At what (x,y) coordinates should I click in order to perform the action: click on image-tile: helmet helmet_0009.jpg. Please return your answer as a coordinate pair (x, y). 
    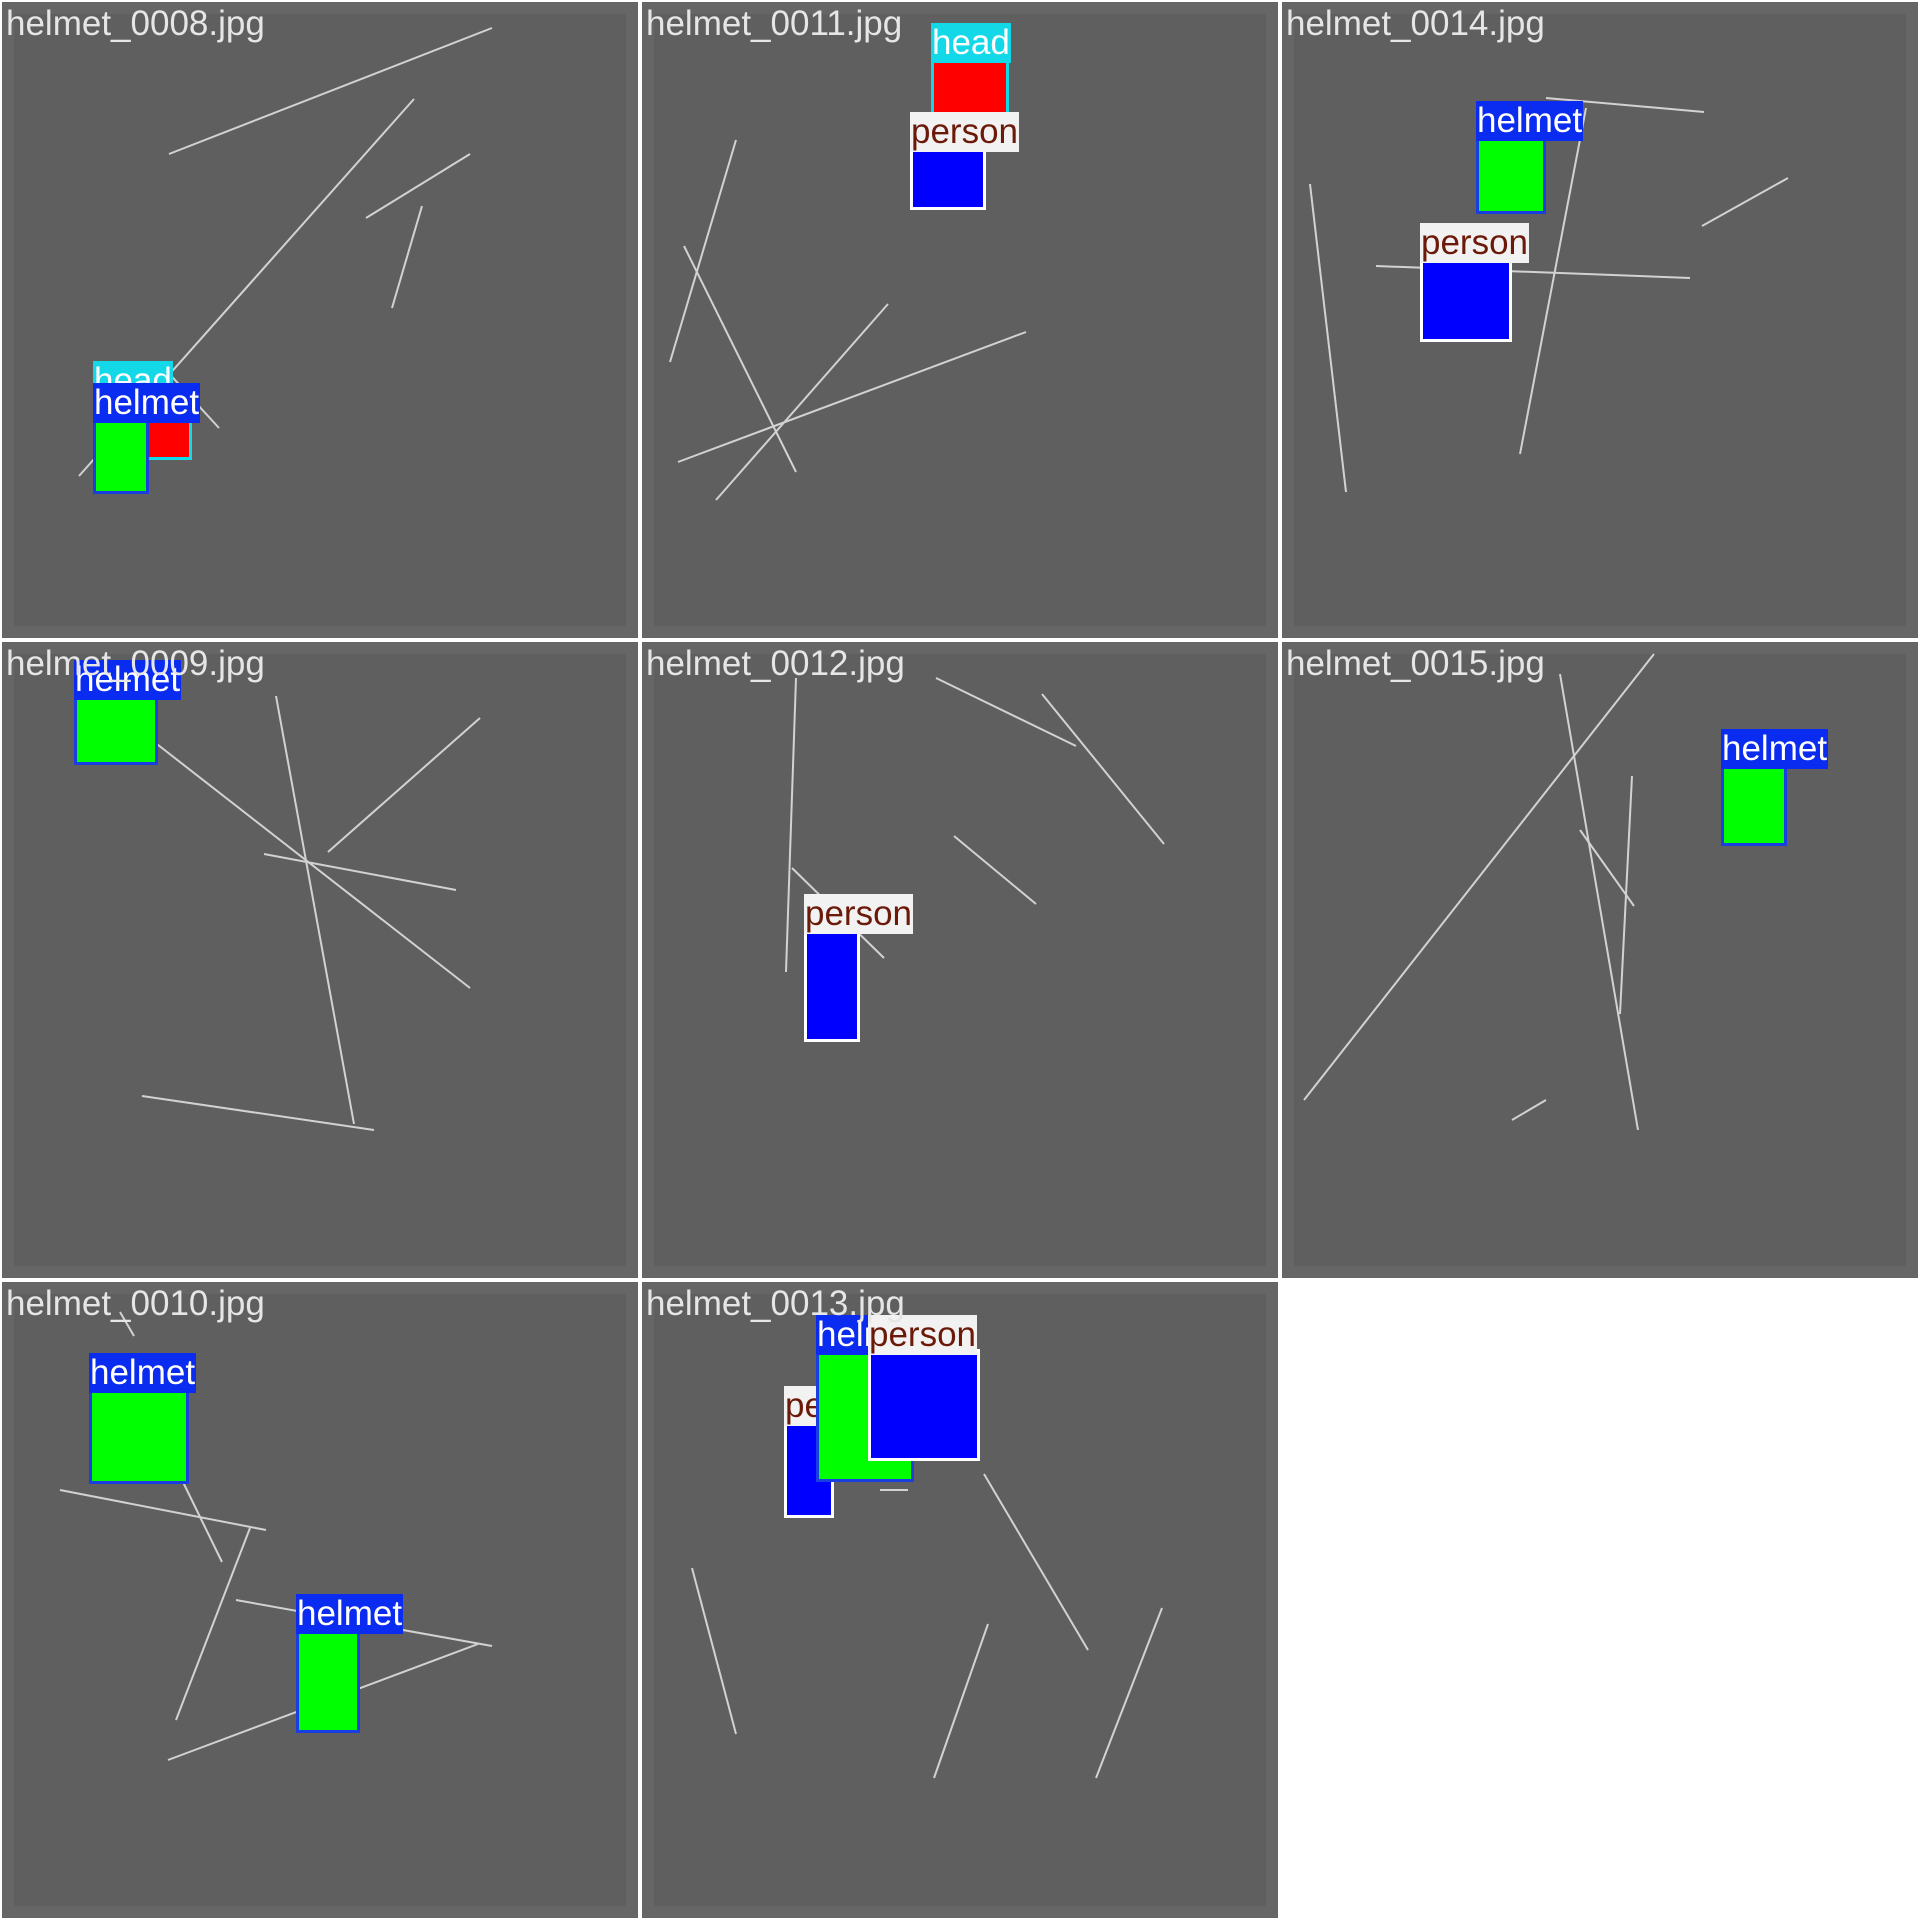
    Looking at the image, I should click on (320, 960).